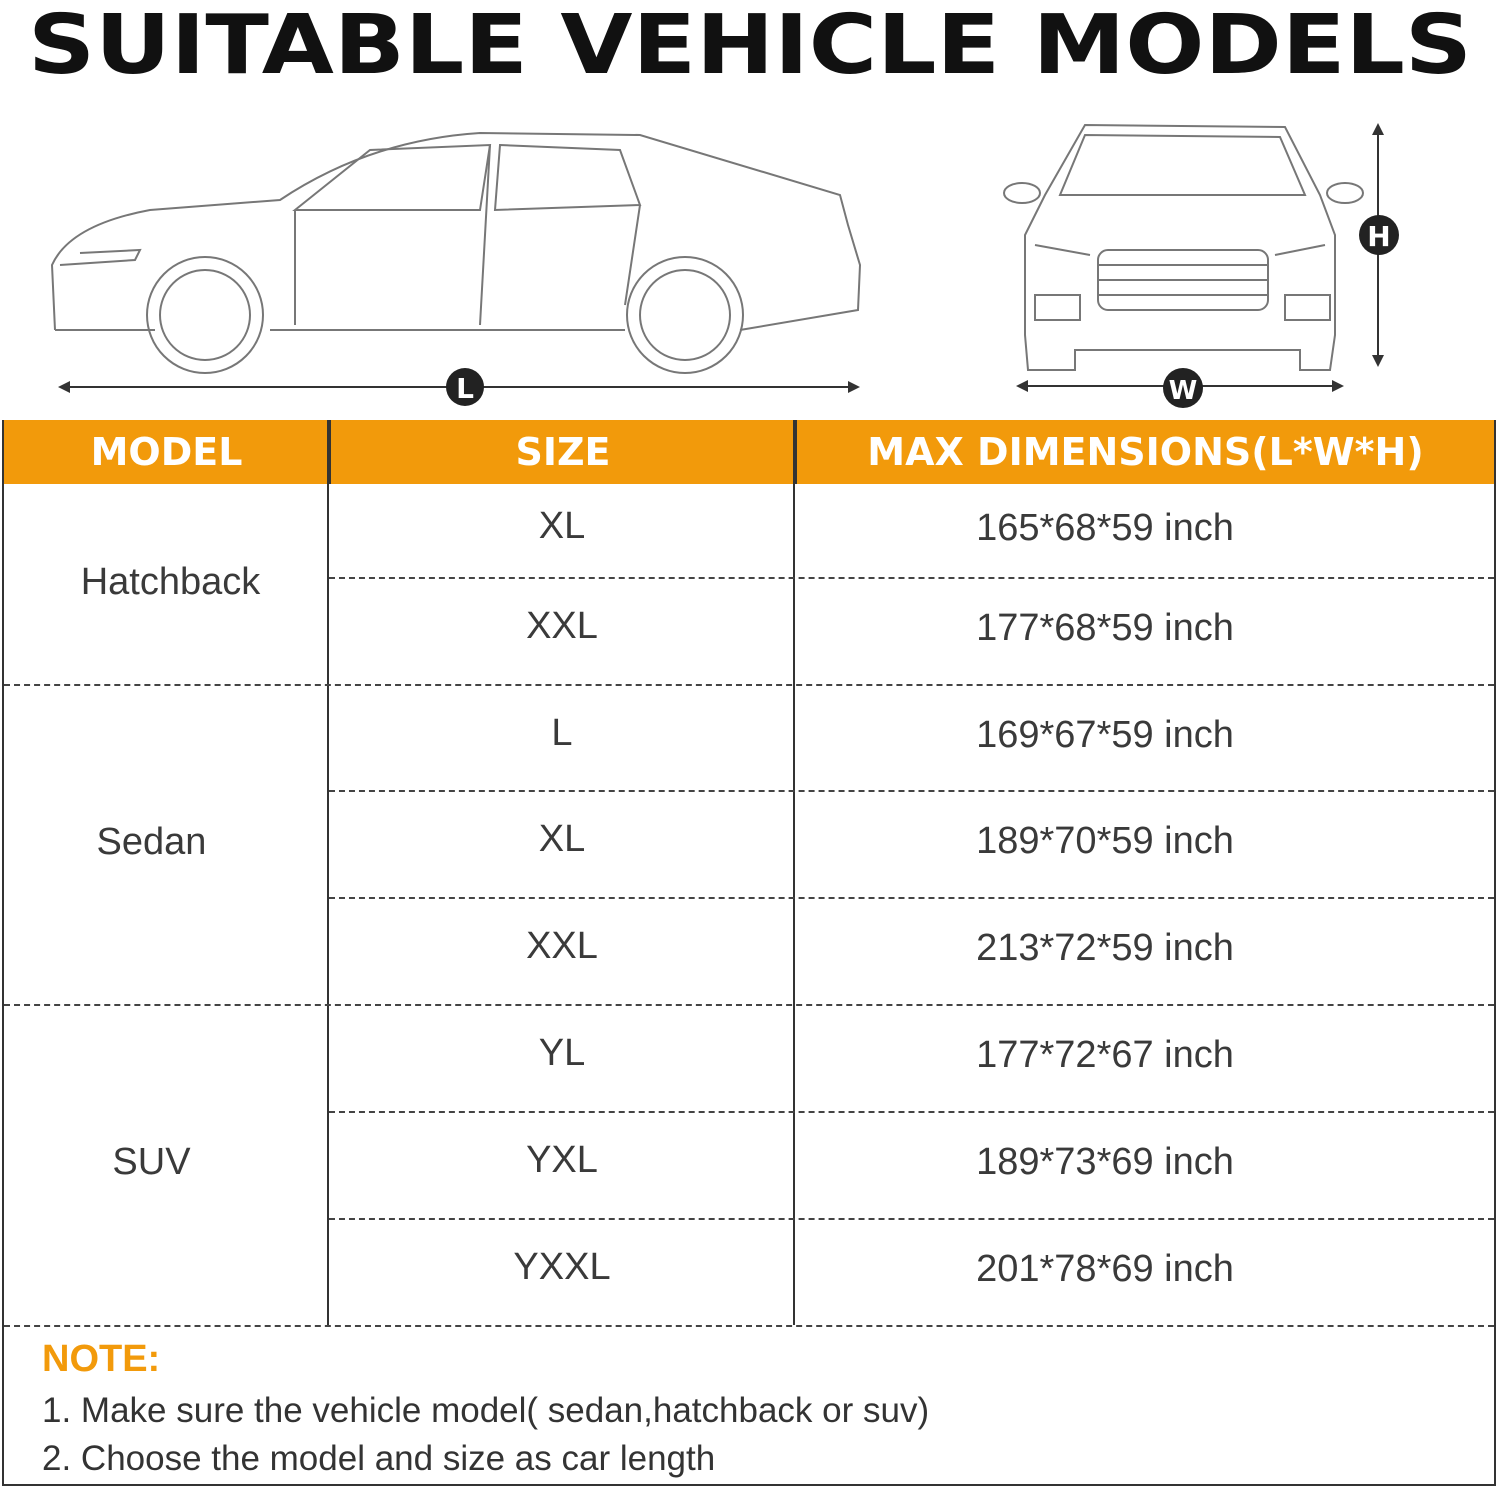 The image size is (1500, 1488). What do you see at coordinates (1105, 948) in the screenshot?
I see `dimensions-cell: 213*72*59 inch` at bounding box center [1105, 948].